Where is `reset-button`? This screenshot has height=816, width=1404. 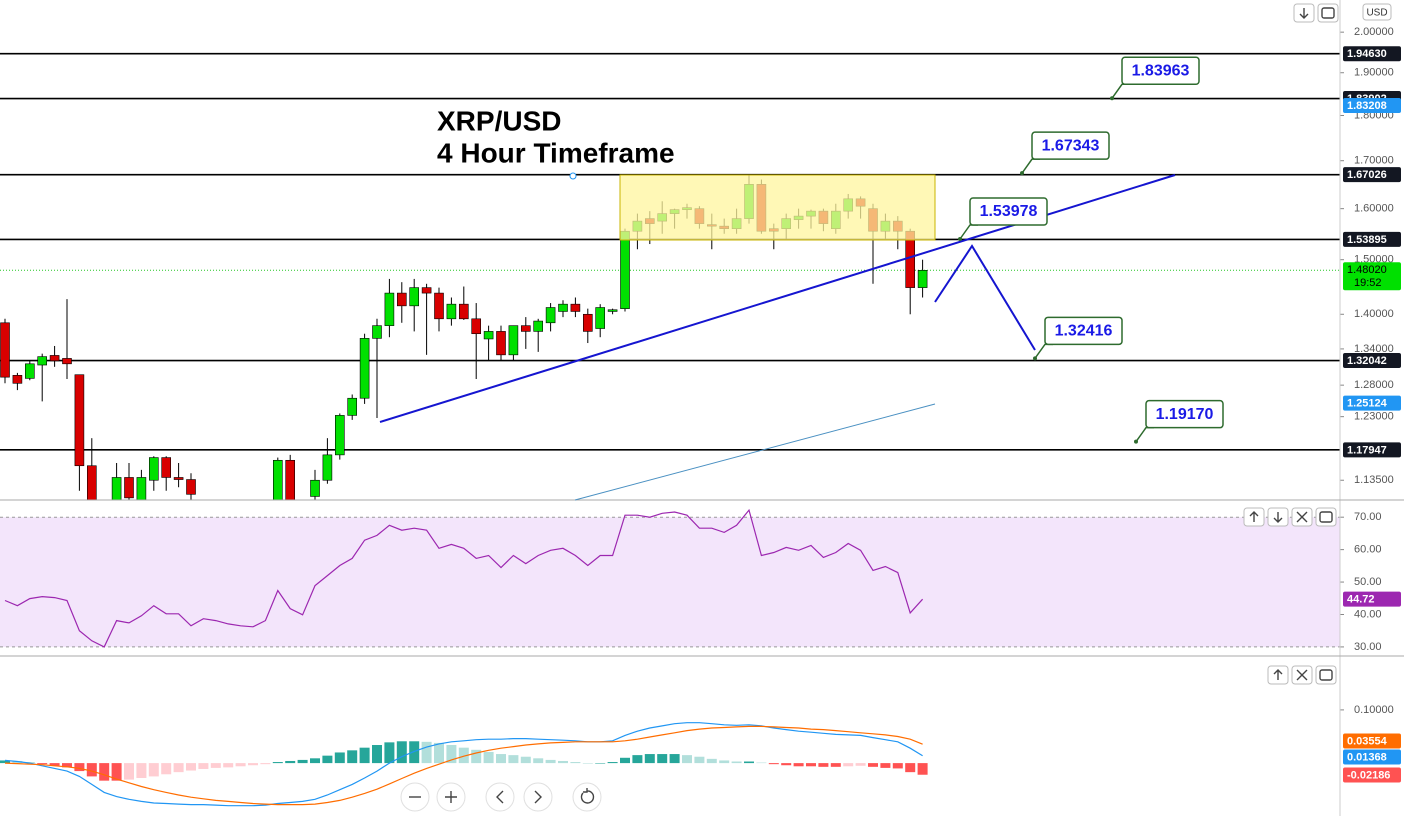
reset-button is located at coordinates (587, 797).